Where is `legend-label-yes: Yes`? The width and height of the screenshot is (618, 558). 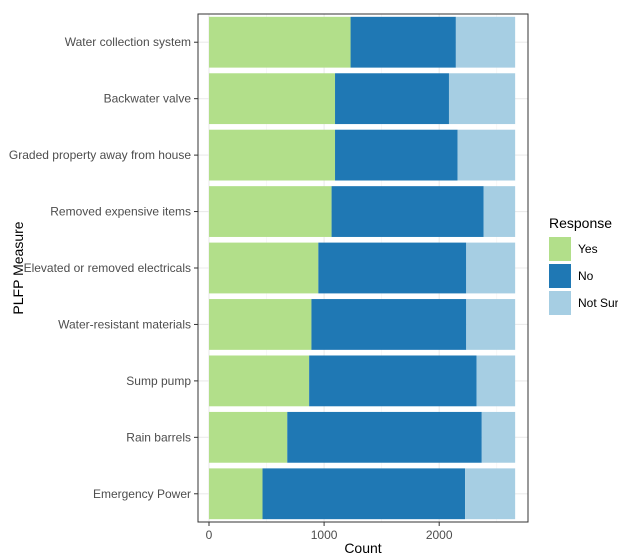 legend-label-yes: Yes is located at coordinates (588, 249).